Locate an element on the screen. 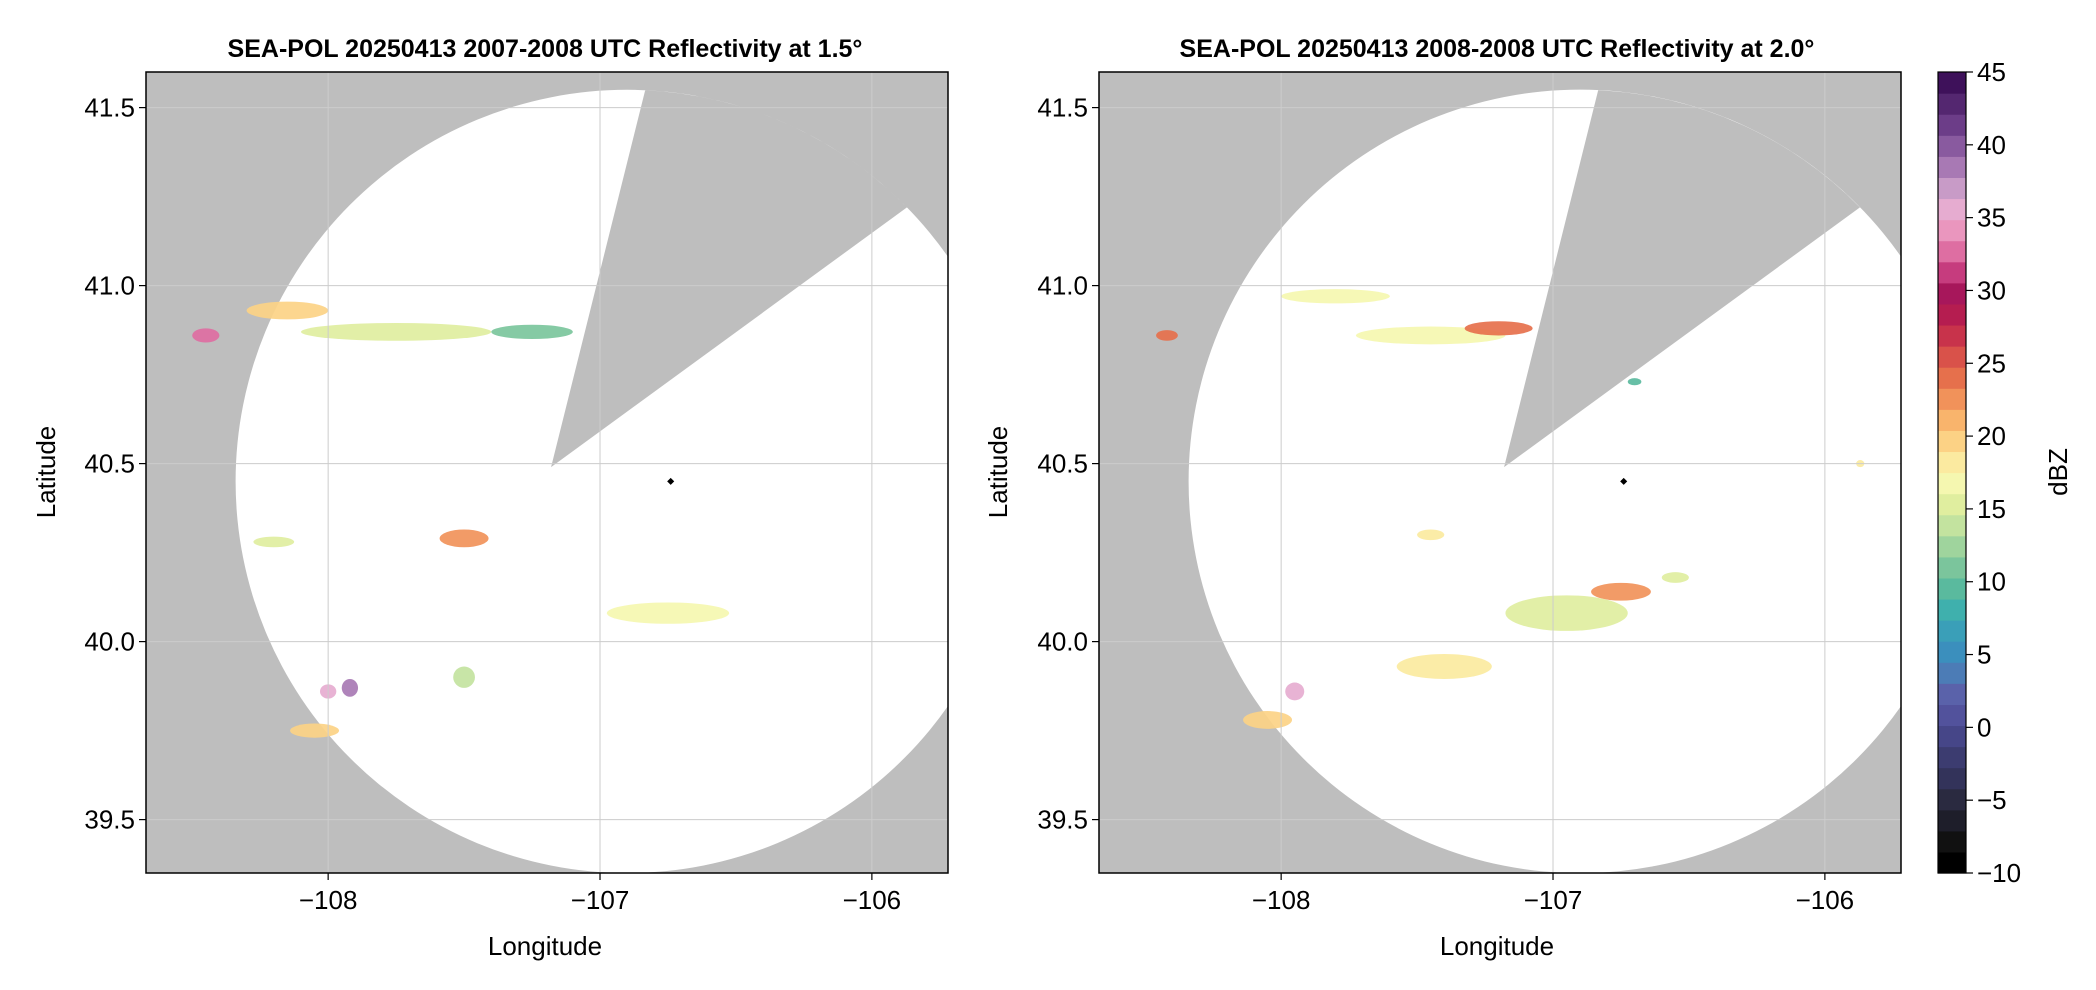 This screenshot has height=990, width=2096. panel-left-x-ticks: −108 −107 −106 is located at coordinates (600, 894).